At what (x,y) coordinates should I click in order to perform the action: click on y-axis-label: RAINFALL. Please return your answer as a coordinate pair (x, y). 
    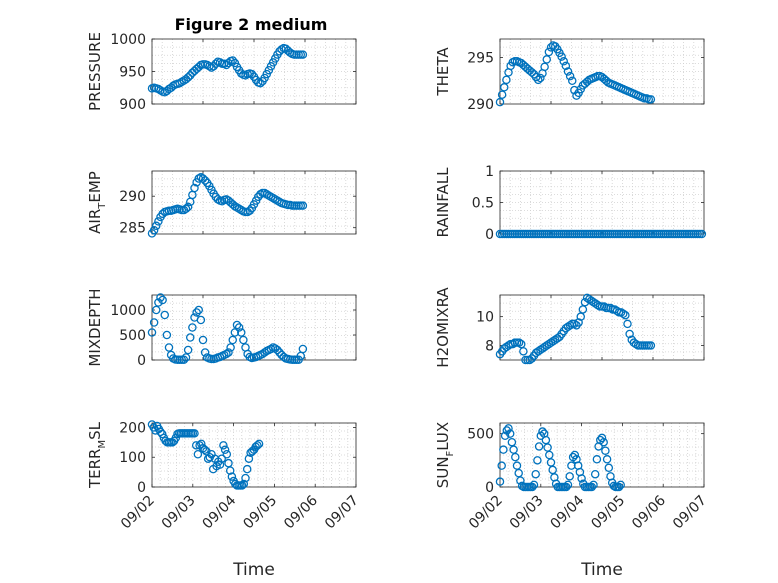
    Looking at the image, I should click on (443, 202).